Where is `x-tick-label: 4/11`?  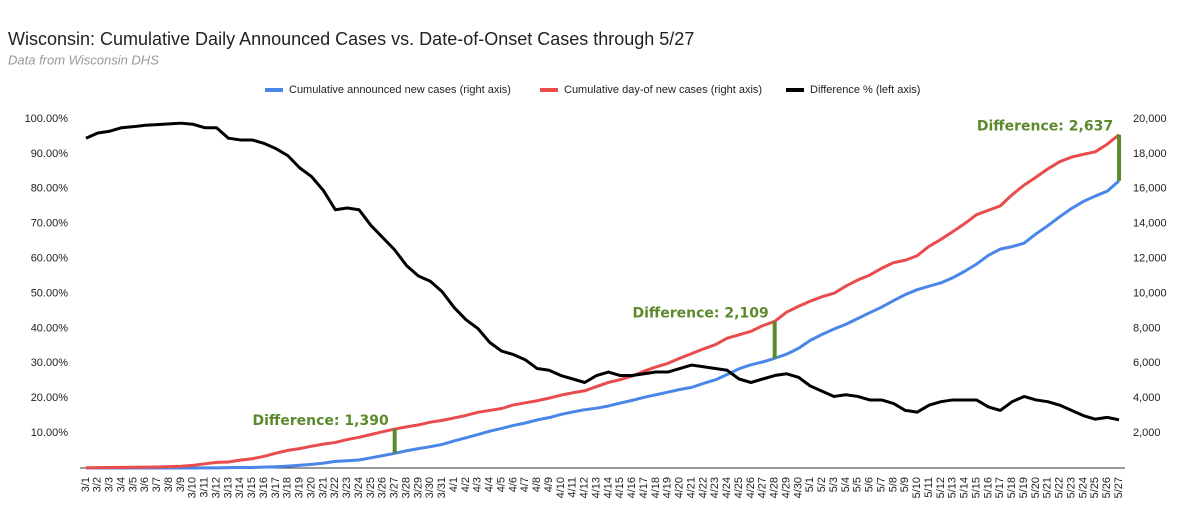
x-tick-label: 4/11 is located at coordinates (573, 487).